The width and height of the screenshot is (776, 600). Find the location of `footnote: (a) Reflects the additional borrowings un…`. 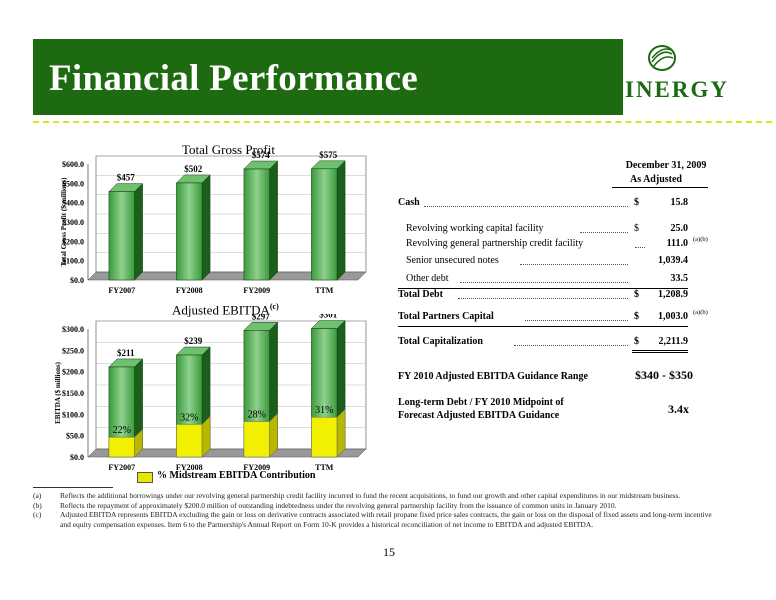

footnote: (a) Reflects the additional borrowings un… is located at coordinates (378, 496).